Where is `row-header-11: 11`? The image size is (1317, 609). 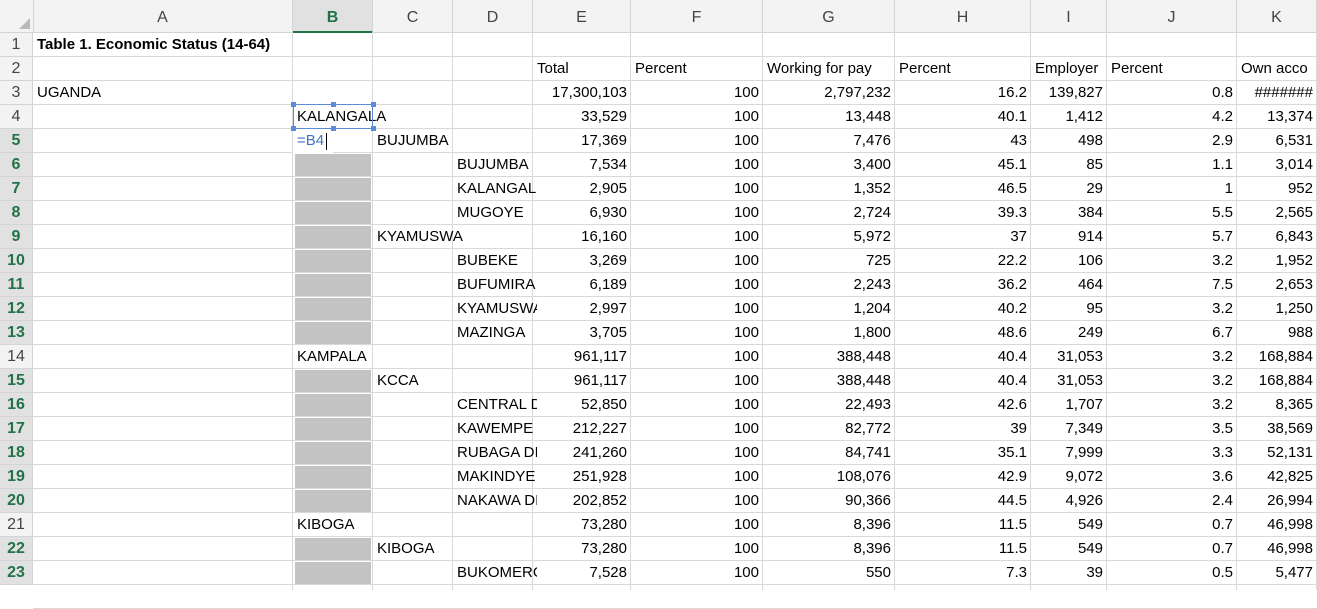 row-header-11: 11 is located at coordinates (16, 285).